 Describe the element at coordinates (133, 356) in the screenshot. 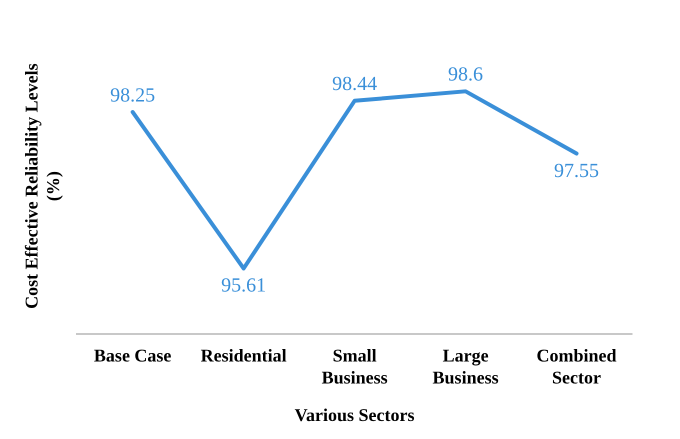

I see `x-tick-label: Base Case` at that location.